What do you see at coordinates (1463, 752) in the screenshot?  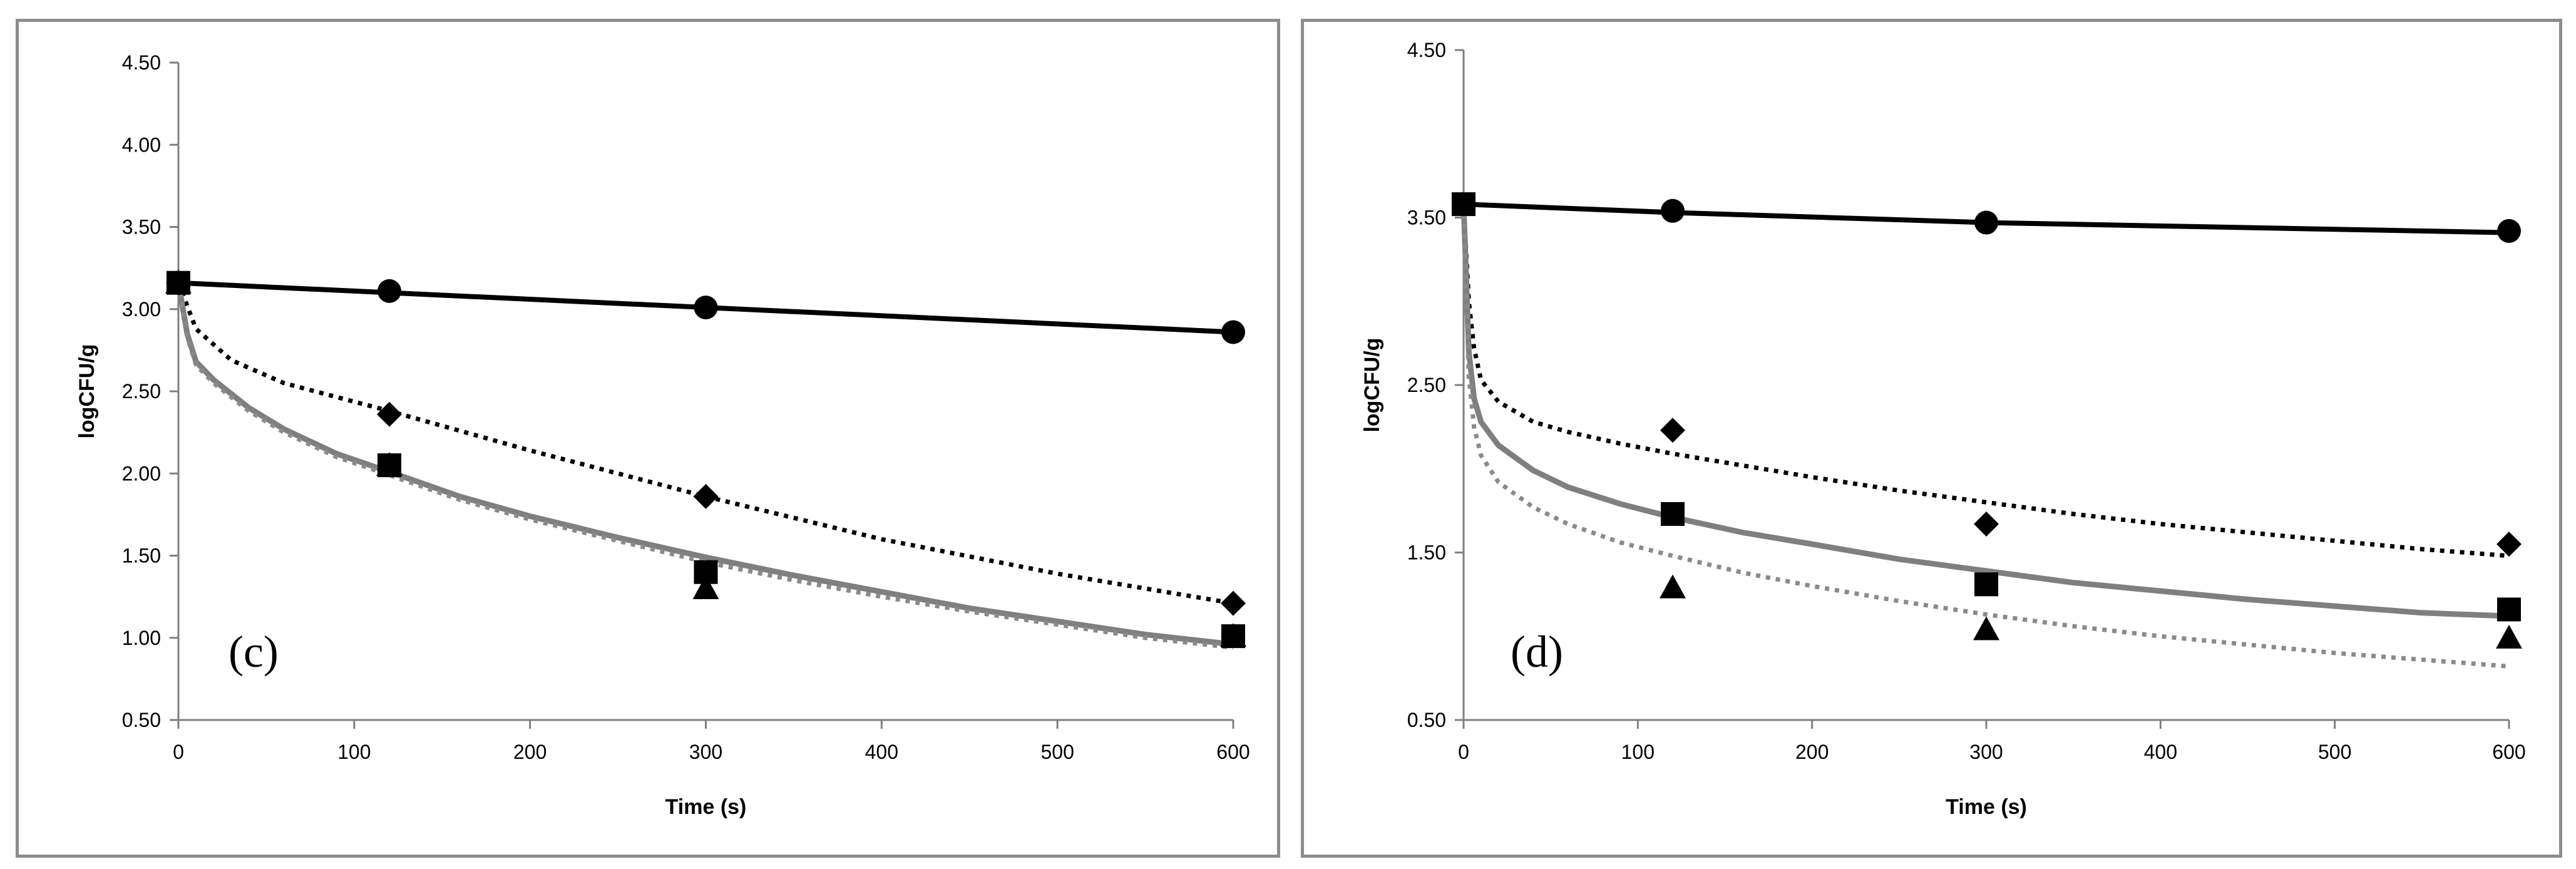 I see `chart-d-x-tick-label: 0` at bounding box center [1463, 752].